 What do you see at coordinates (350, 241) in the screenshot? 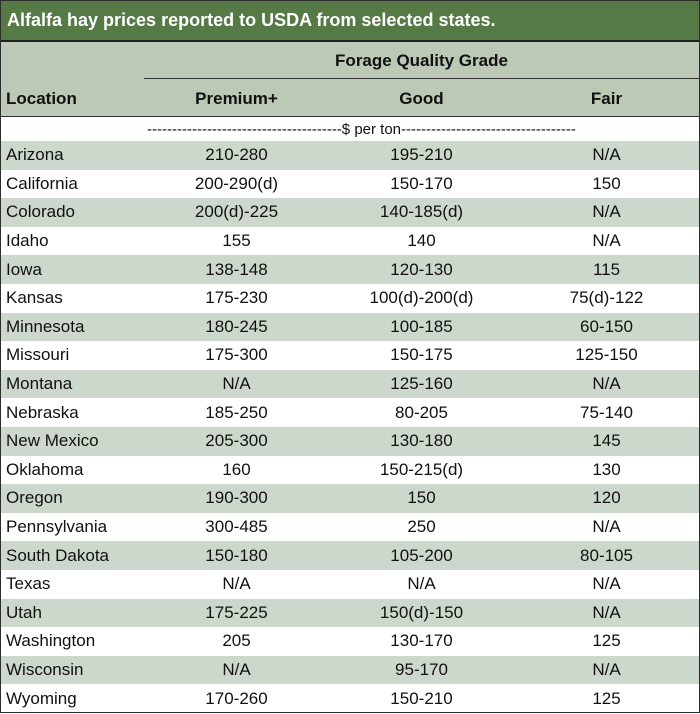
I see `table-row: Idaho 155 140 N/A` at bounding box center [350, 241].